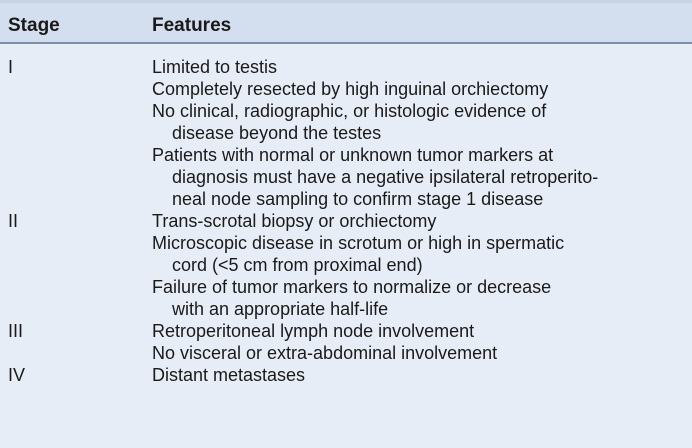  I want to click on features-column-header: Features, so click(192, 25).